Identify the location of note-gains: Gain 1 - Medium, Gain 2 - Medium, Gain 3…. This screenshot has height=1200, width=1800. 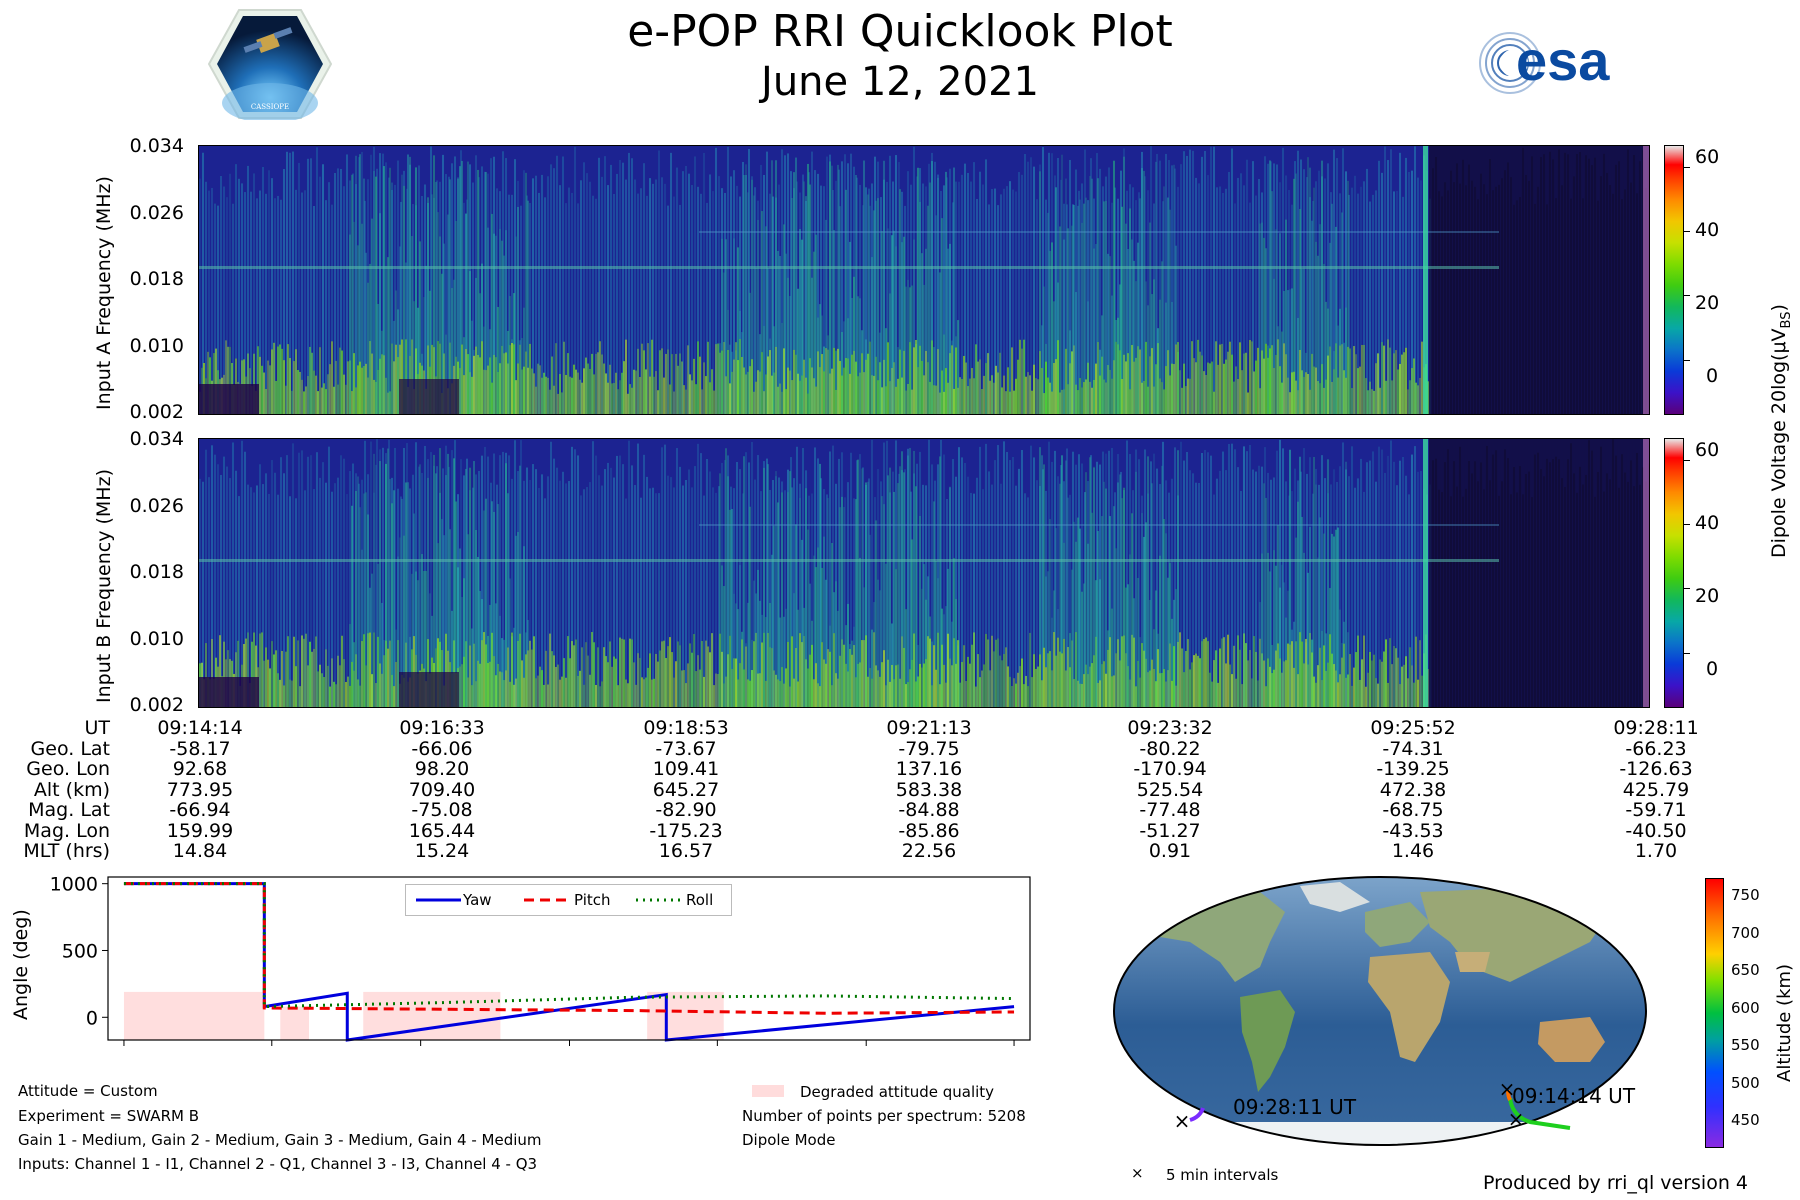
(280, 1140).